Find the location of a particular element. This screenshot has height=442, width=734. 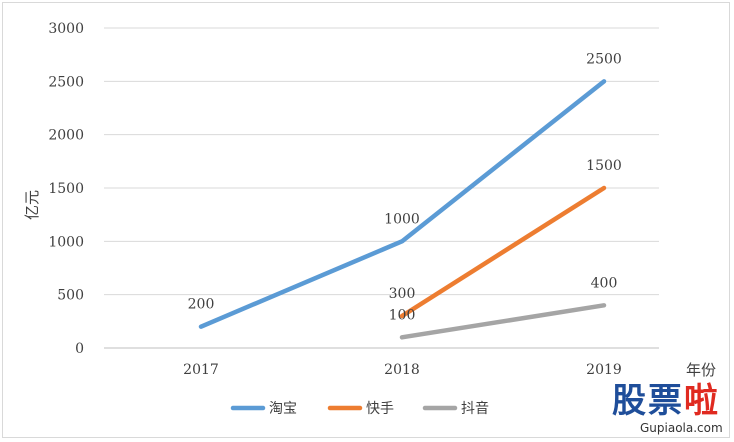

watermark-char: 股 is located at coordinates (629, 401).